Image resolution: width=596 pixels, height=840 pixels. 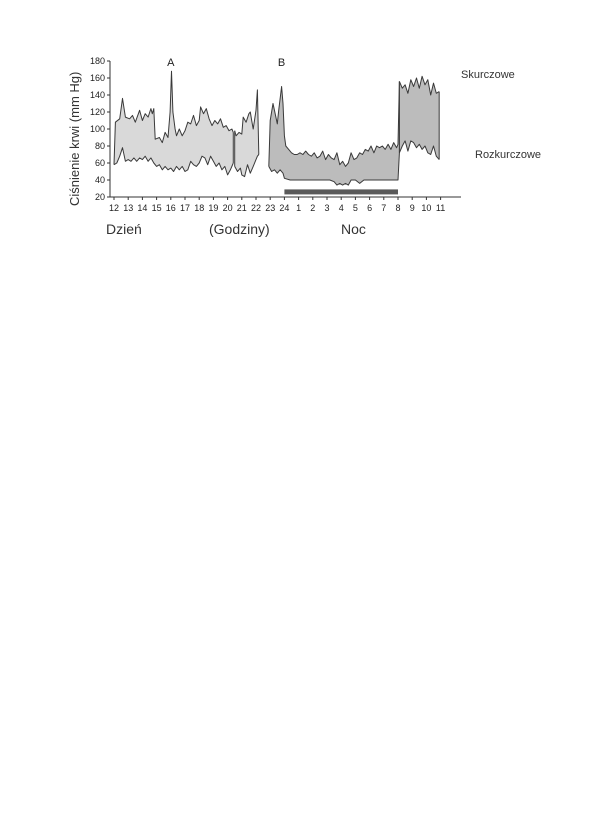 What do you see at coordinates (369, 208) in the screenshot?
I see `x-tick-label: 6` at bounding box center [369, 208].